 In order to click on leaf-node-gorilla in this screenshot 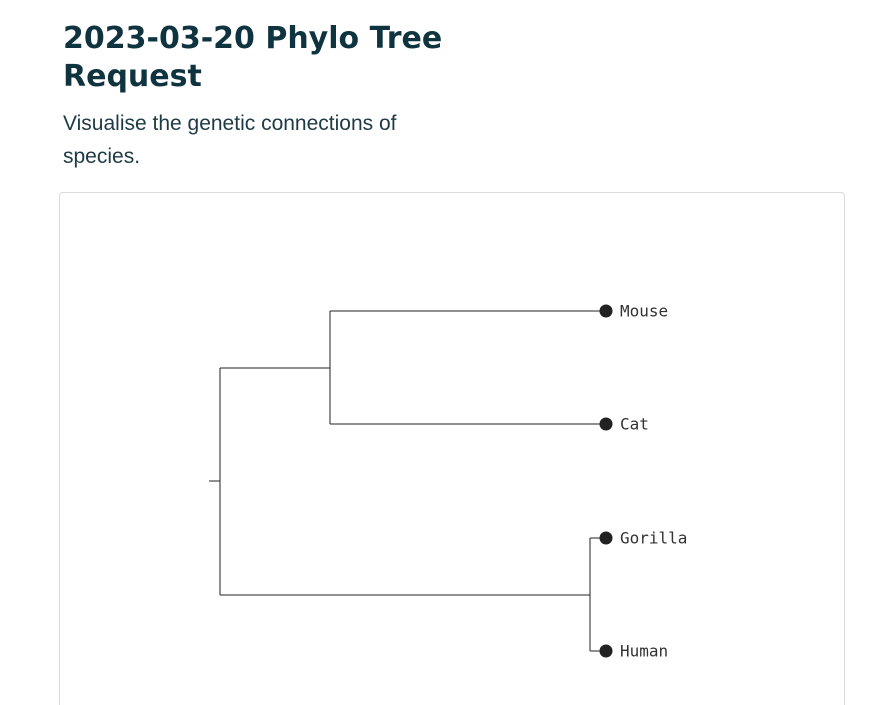, I will do `click(606, 538)`.